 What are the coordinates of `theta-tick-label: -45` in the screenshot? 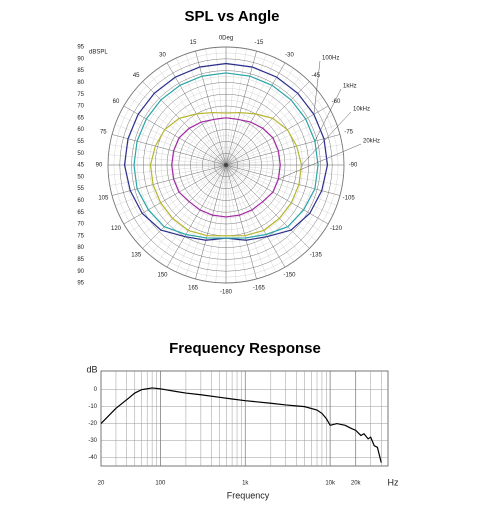 It's located at (315, 76).